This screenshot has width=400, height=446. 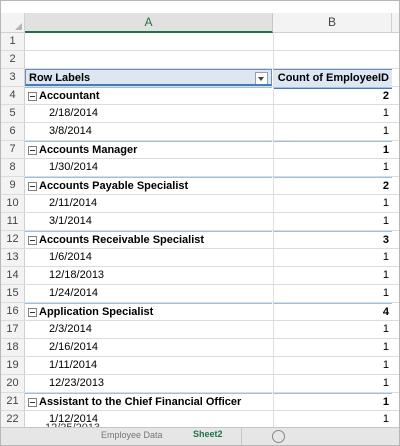 What do you see at coordinates (140, 402) in the screenshot?
I see `group-label-text: Assistant to the Chief Financial Officer` at bounding box center [140, 402].